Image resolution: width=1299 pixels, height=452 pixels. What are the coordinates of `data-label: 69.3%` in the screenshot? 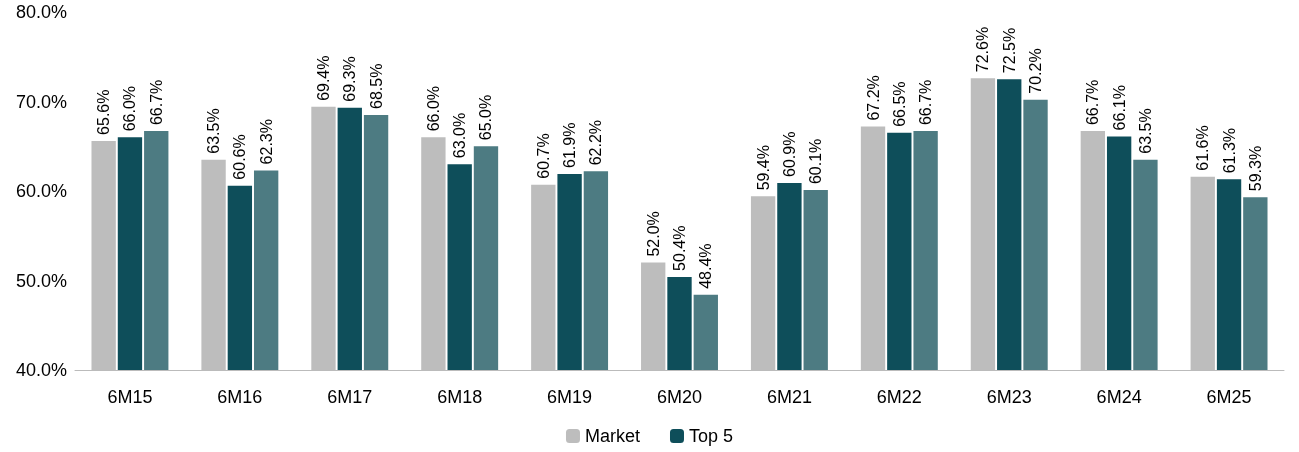 It's located at (350, 79).